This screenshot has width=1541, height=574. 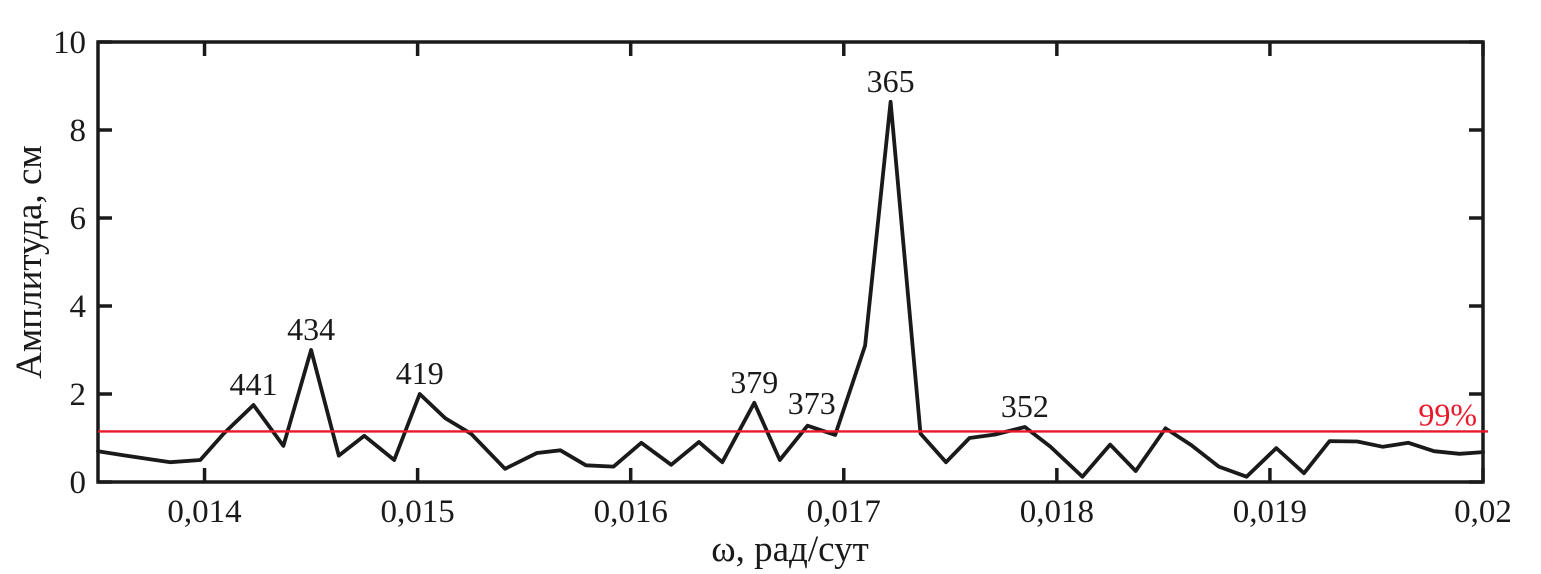 I want to click on threshold-label: 99%, so click(x=1447, y=414).